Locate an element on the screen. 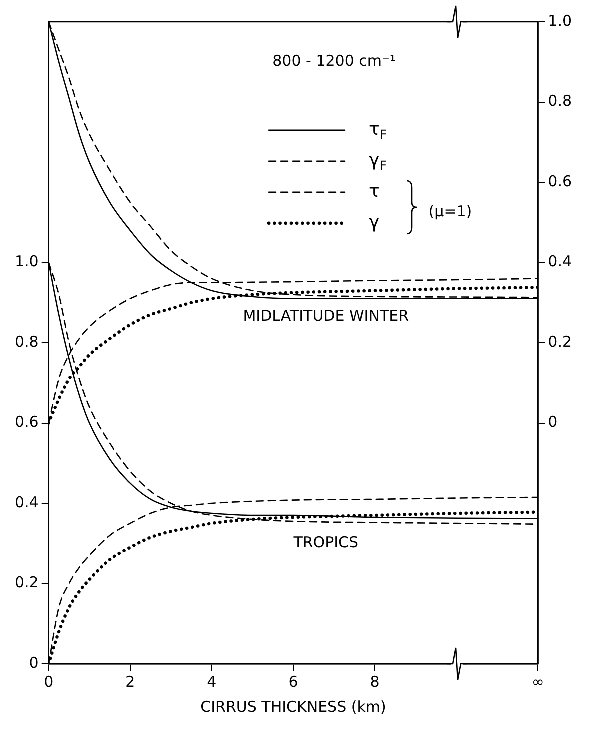  legend-label: γ is located at coordinates (374, 223).